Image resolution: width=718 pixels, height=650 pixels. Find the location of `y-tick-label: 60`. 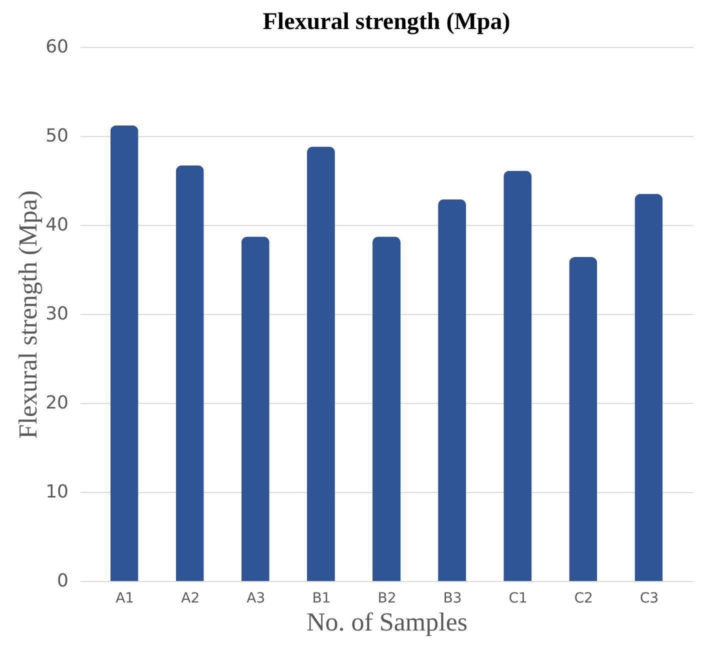

y-tick-label: 60 is located at coordinates (57, 47).